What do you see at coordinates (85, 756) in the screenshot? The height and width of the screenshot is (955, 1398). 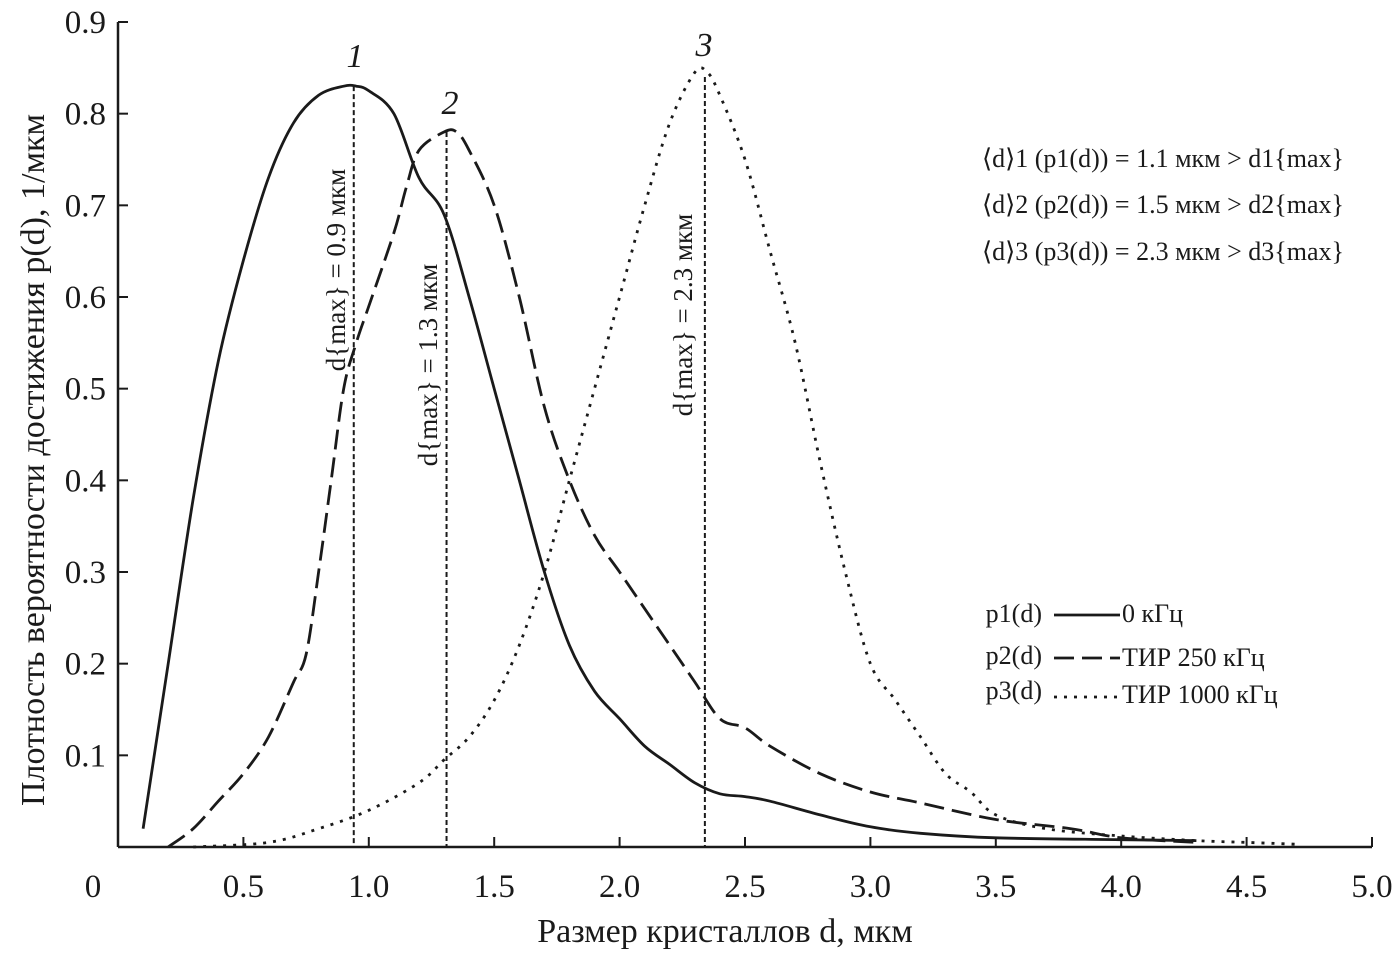 I see `y-tick-label: 0.1` at bounding box center [85, 756].